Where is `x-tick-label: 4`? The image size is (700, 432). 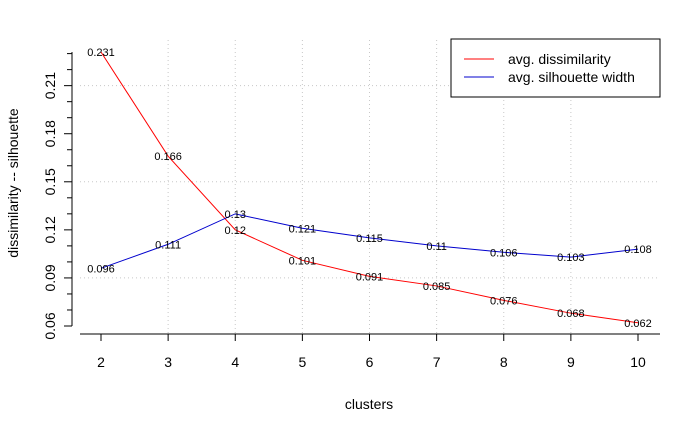
x-tick-label: 4 is located at coordinates (235, 362).